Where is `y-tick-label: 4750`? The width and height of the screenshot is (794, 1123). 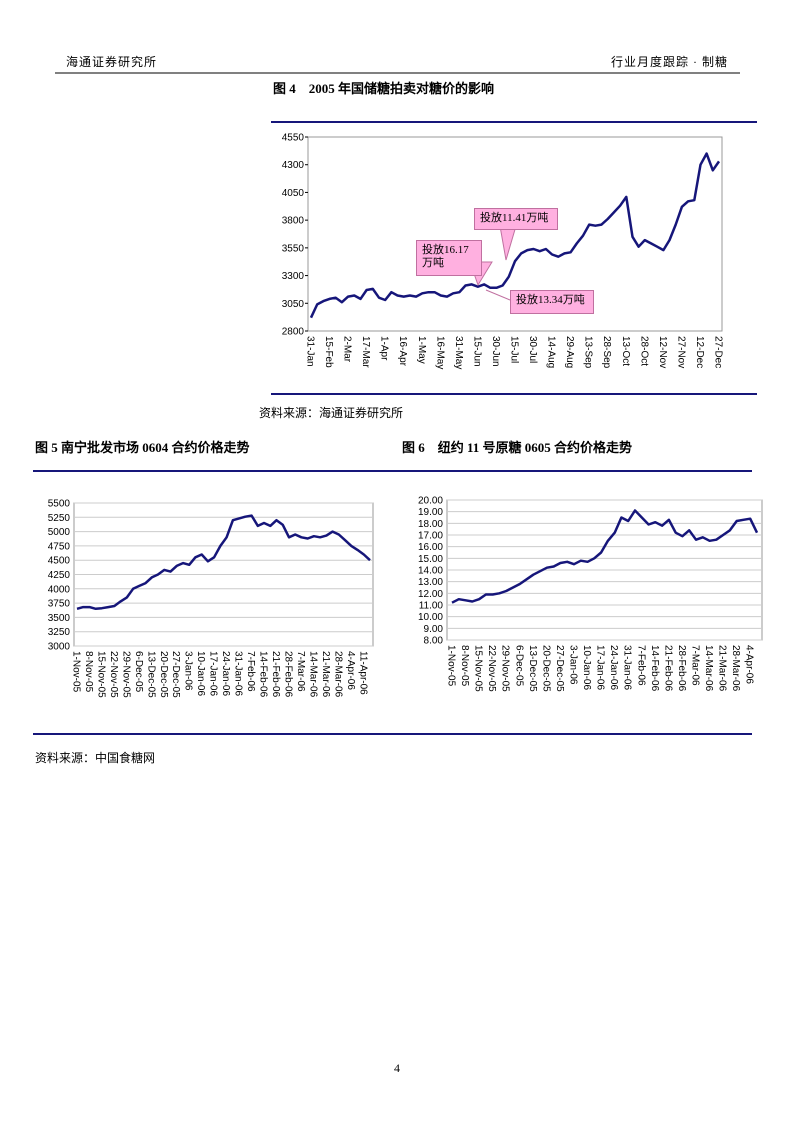 y-tick-label: 4750 is located at coordinates (59, 546).